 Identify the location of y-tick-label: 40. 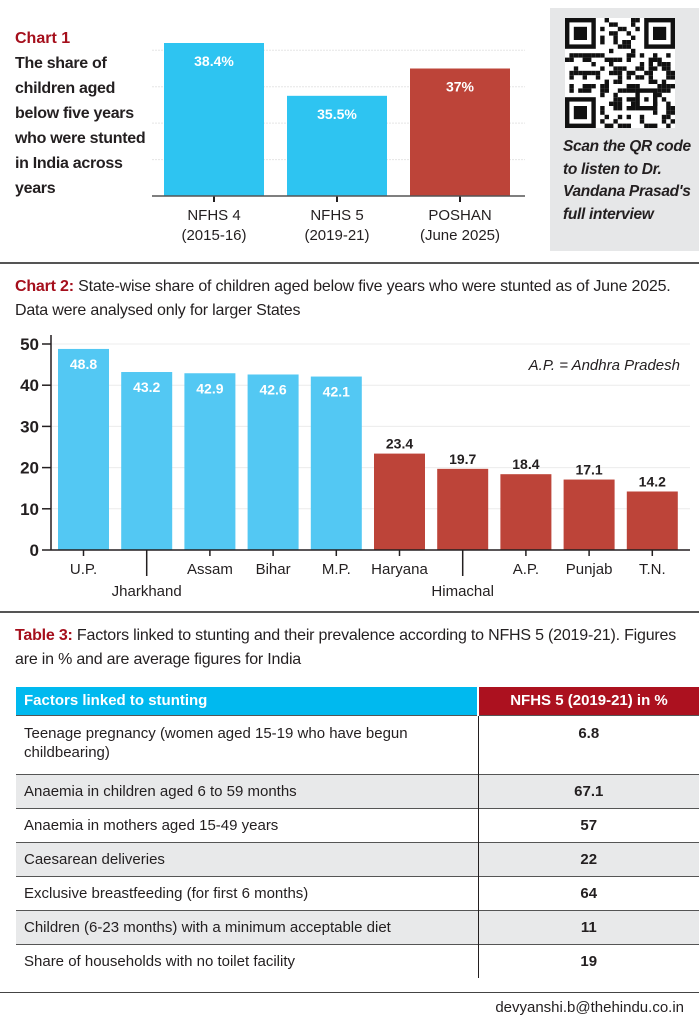
(29, 385).